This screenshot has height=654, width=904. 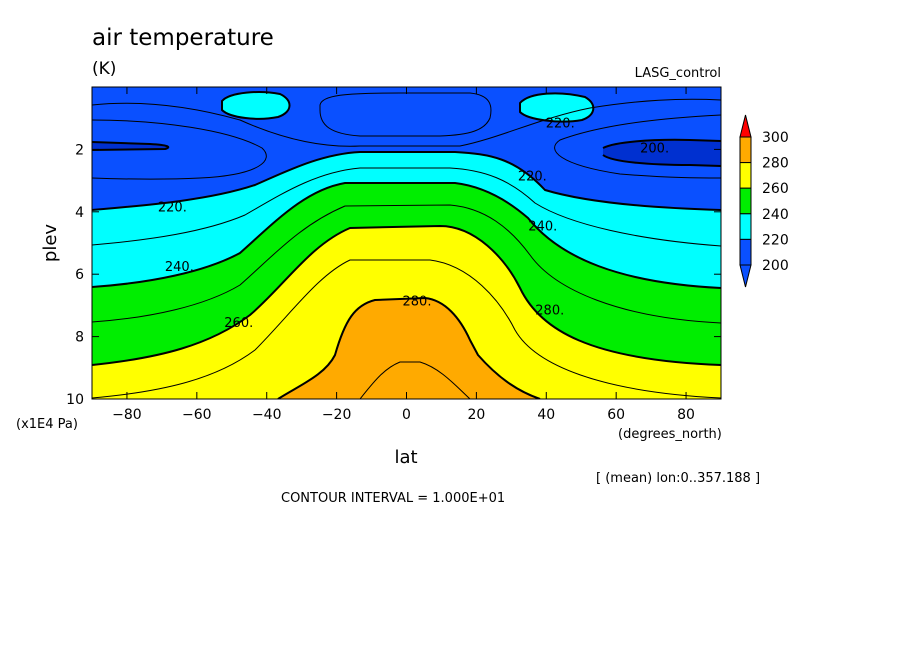 What do you see at coordinates (79, 213) in the screenshot?
I see `y-tick-label: 4` at bounding box center [79, 213].